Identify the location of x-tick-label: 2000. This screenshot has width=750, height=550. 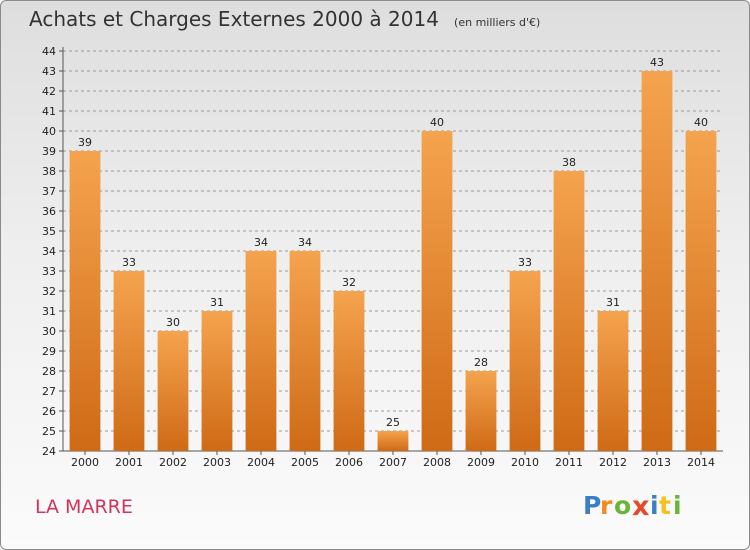
(85, 462).